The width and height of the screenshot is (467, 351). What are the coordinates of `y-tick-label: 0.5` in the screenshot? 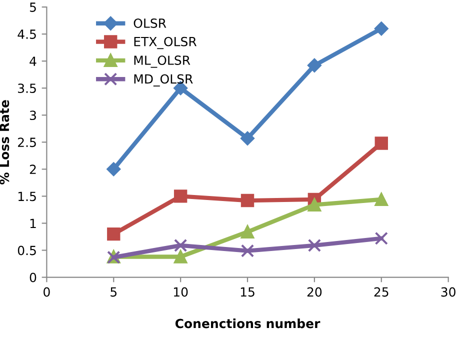 It's located at (27, 251).